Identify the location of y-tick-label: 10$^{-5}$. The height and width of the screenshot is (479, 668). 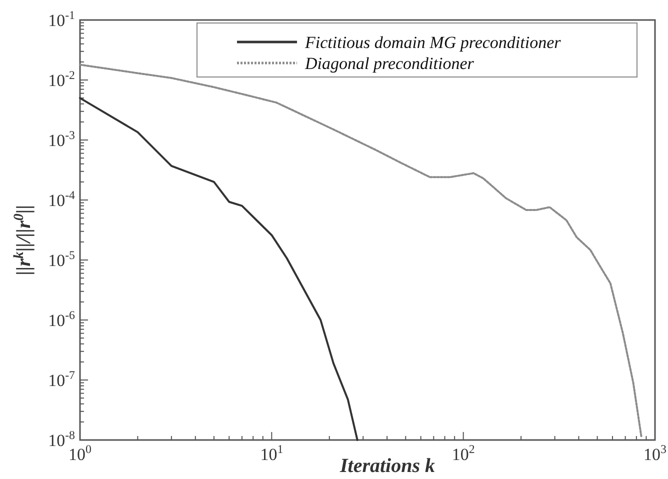
(62, 259).